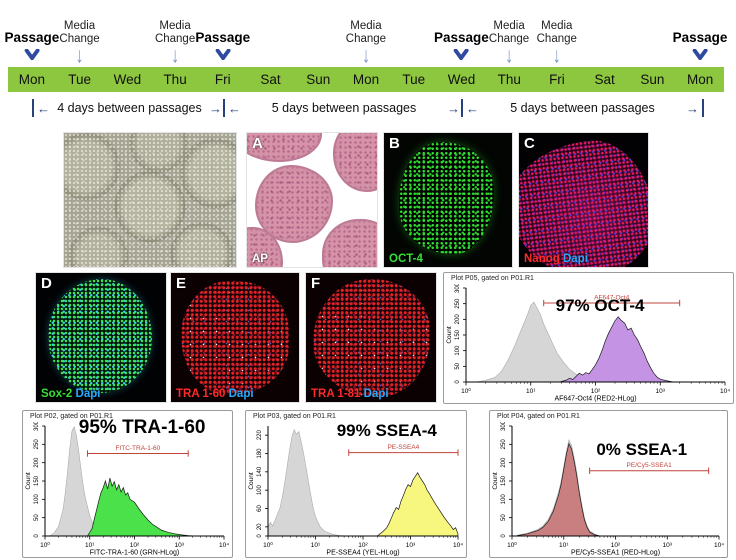  I want to click on event-passage-mon3: Passage, so click(700, 32).